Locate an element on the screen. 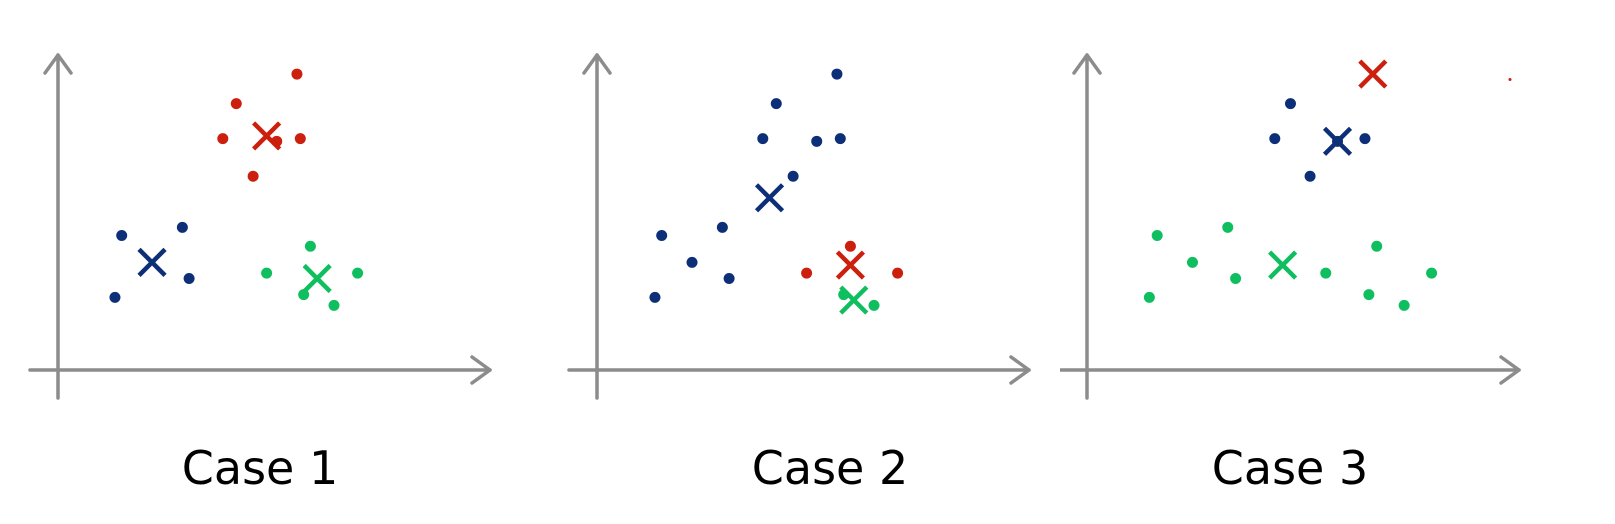 This screenshot has width=1615, height=524. case-1-title: Case 1 is located at coordinates (260, 468).